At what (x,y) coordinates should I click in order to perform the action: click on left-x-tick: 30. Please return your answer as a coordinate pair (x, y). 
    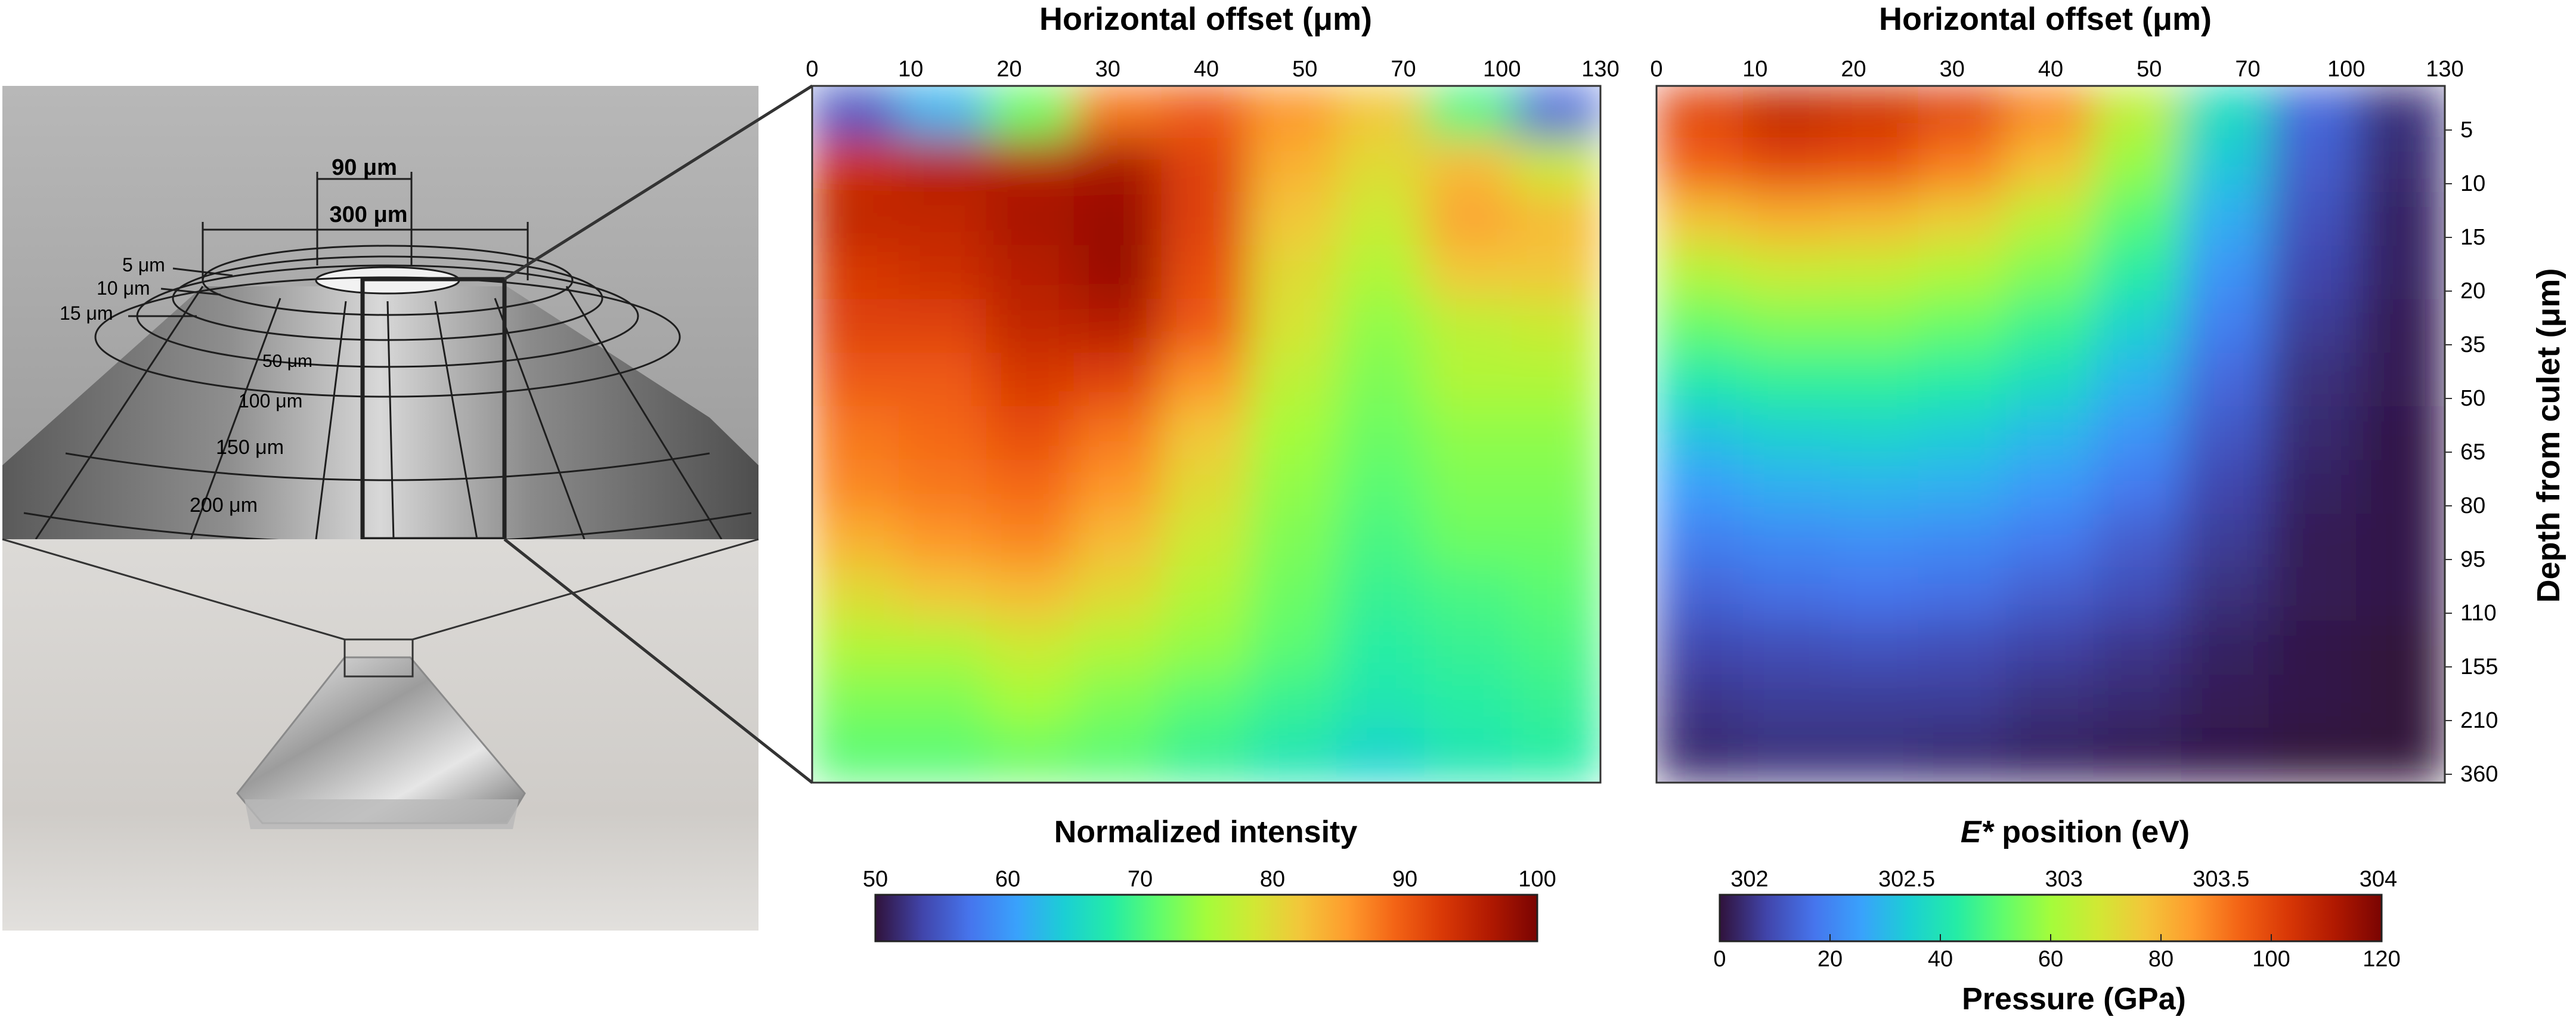
    Looking at the image, I should click on (1107, 69).